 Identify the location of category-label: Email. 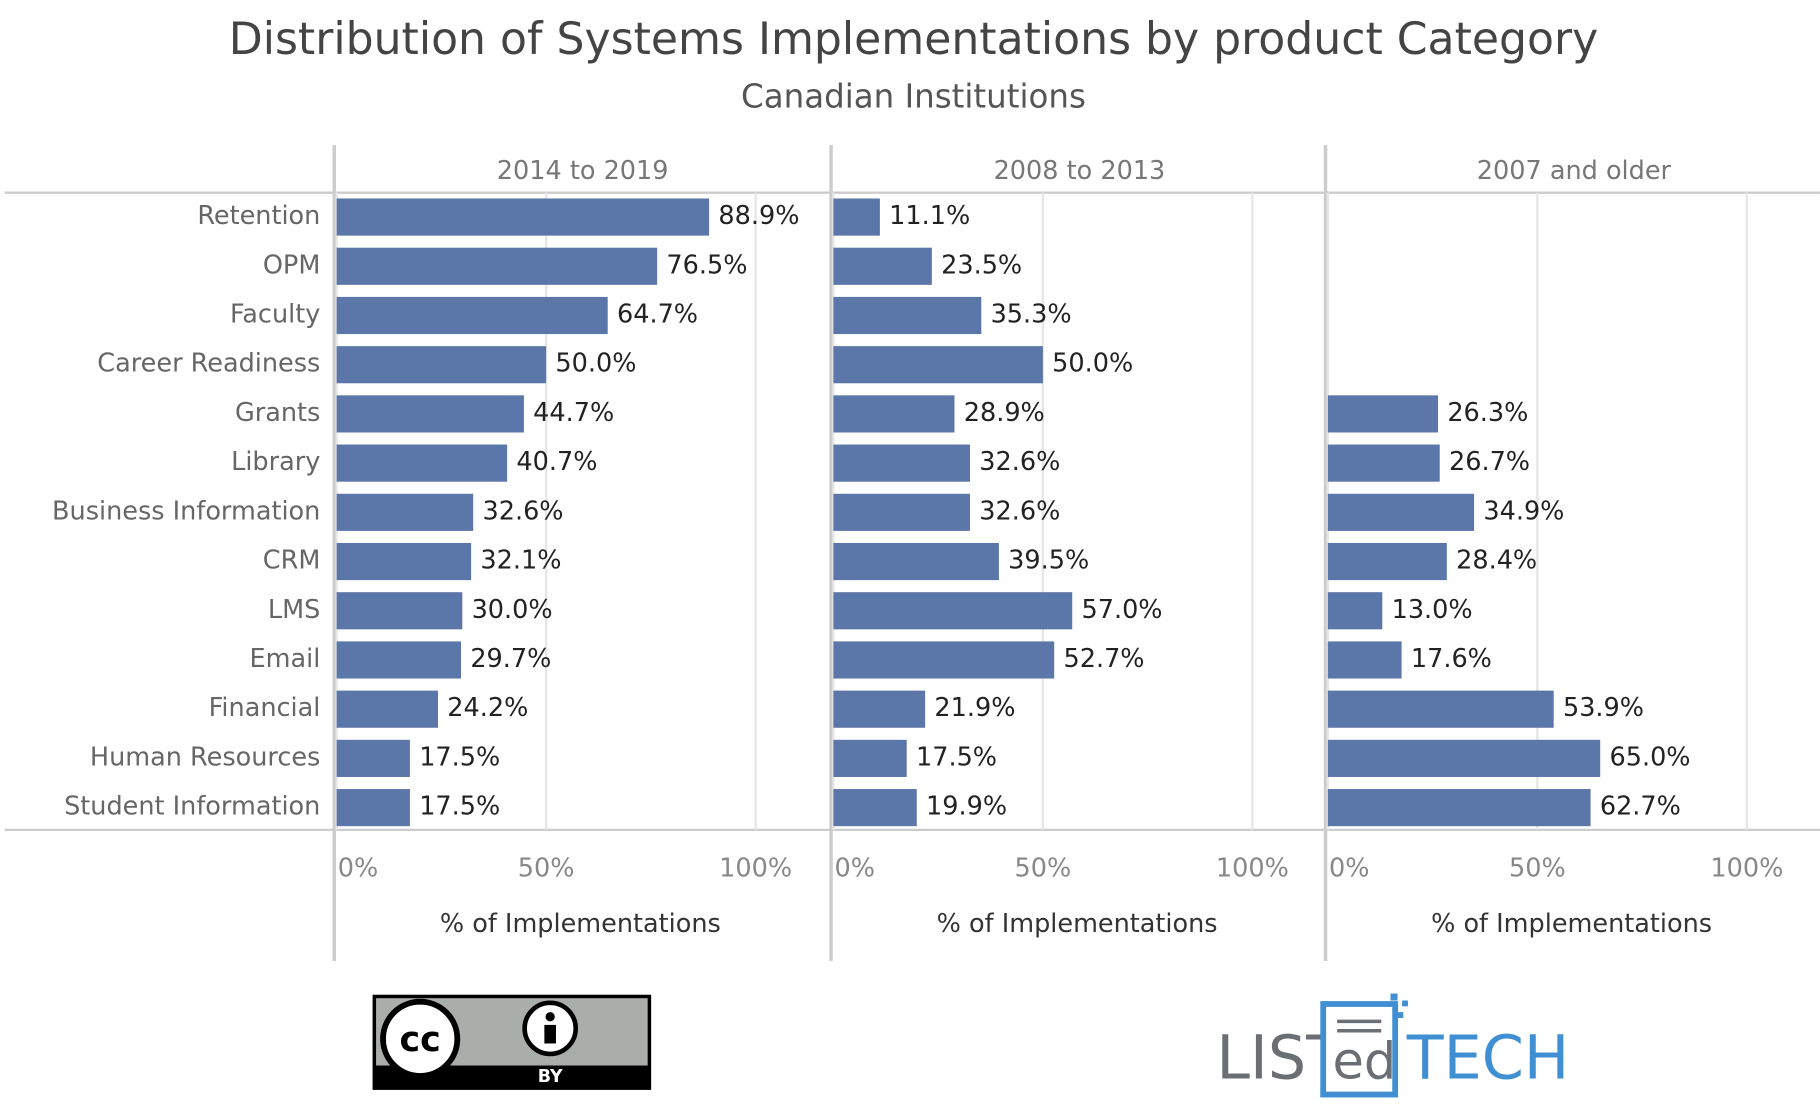
(285, 659).